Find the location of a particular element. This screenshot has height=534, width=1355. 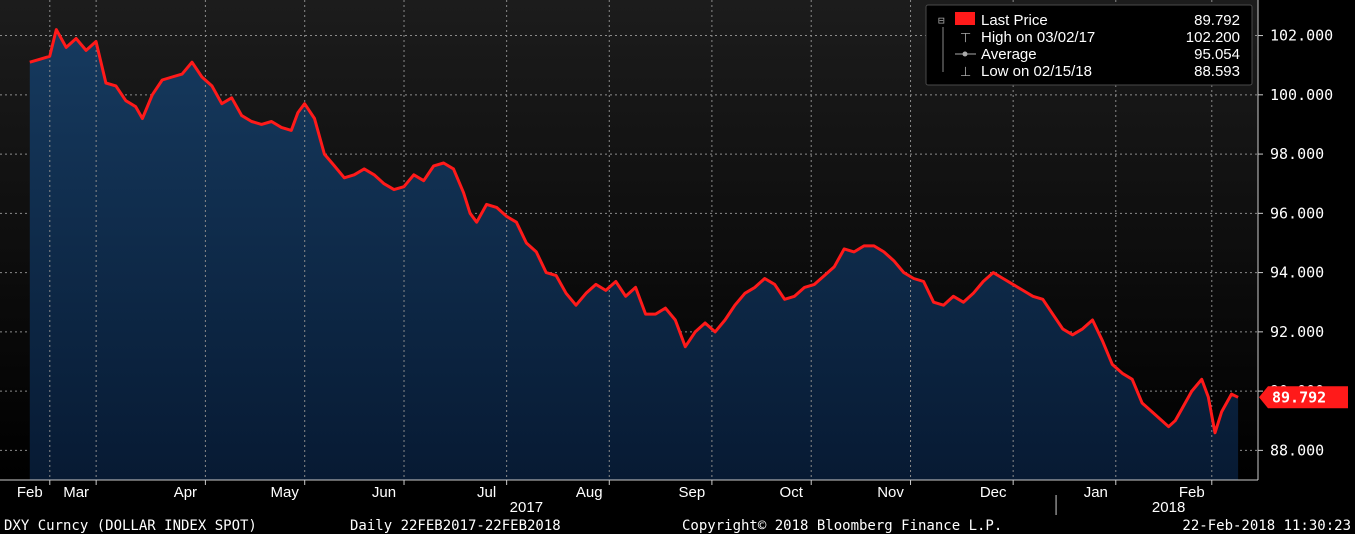

year-label: 2018 is located at coordinates (1168, 507).